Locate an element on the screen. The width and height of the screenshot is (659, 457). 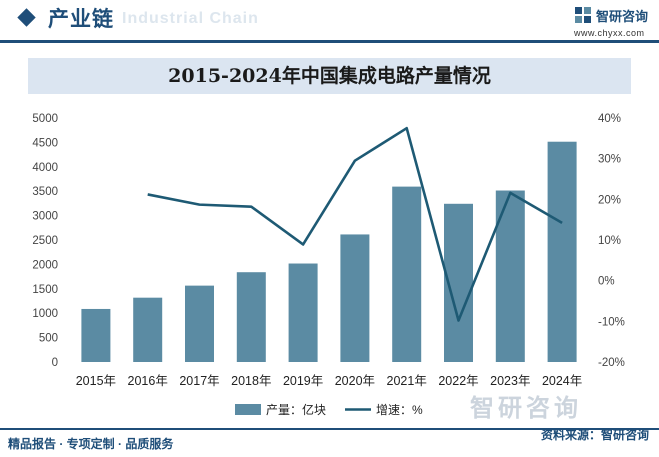
bar-2018年 is located at coordinates (251, 317).